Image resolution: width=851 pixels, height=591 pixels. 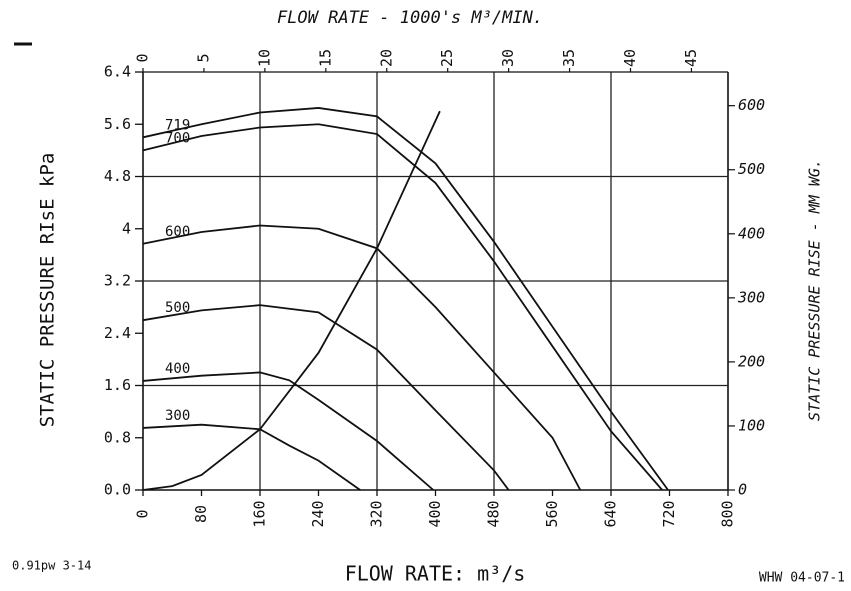 I want to click on y2-tick-label: 200, so click(x=751, y=361).